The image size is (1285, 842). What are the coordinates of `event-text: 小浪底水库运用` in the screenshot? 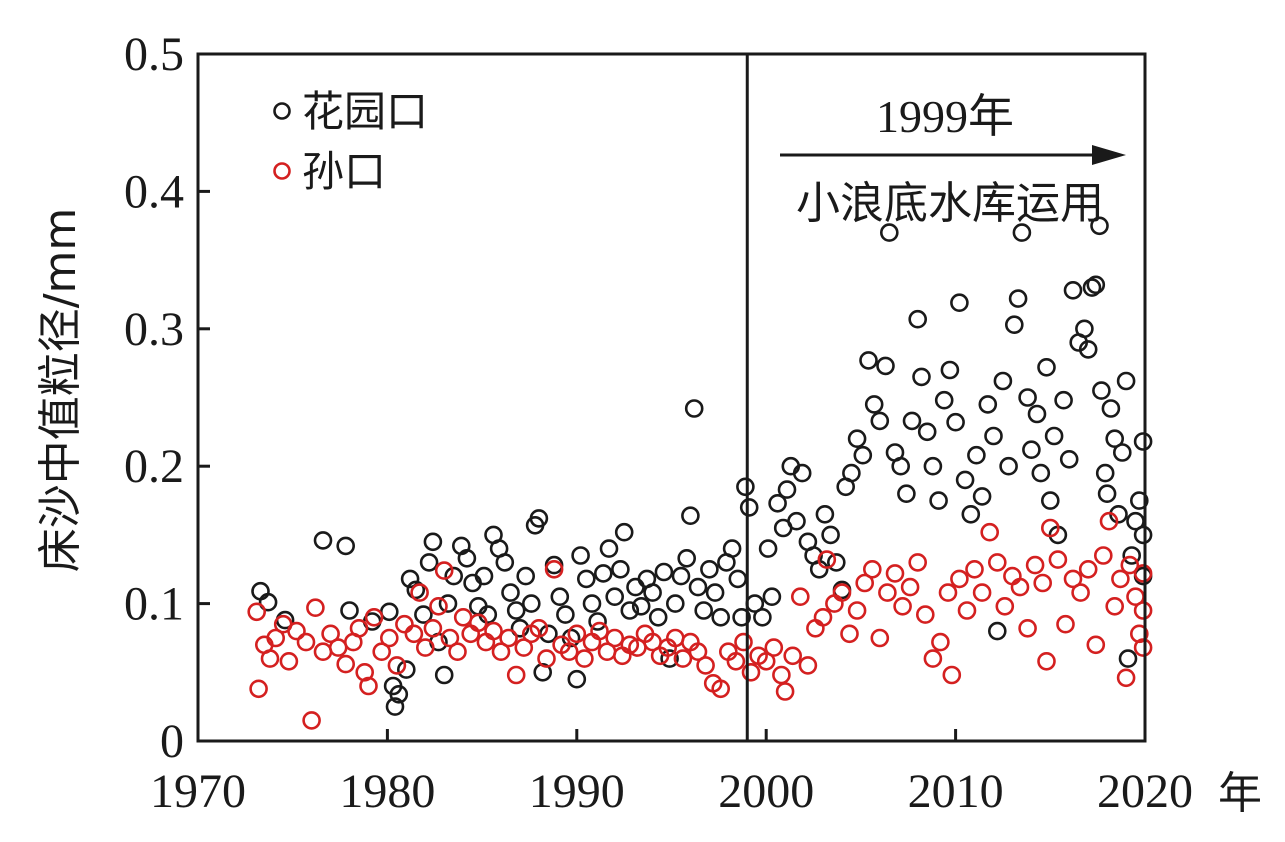 It's located at (950, 203).